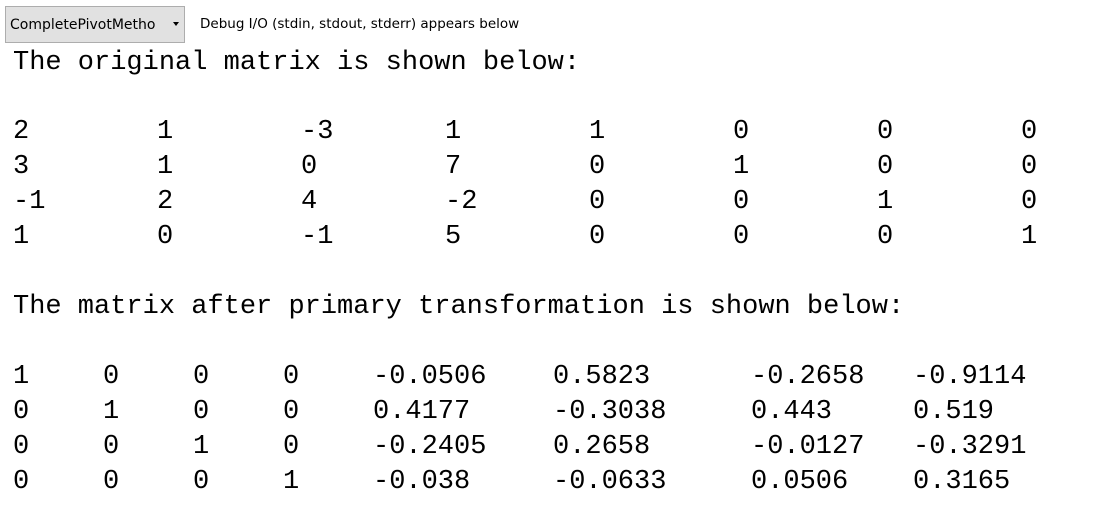  Describe the element at coordinates (430, 447) in the screenshot. I see `matrix-cell: -0.2405` at that location.